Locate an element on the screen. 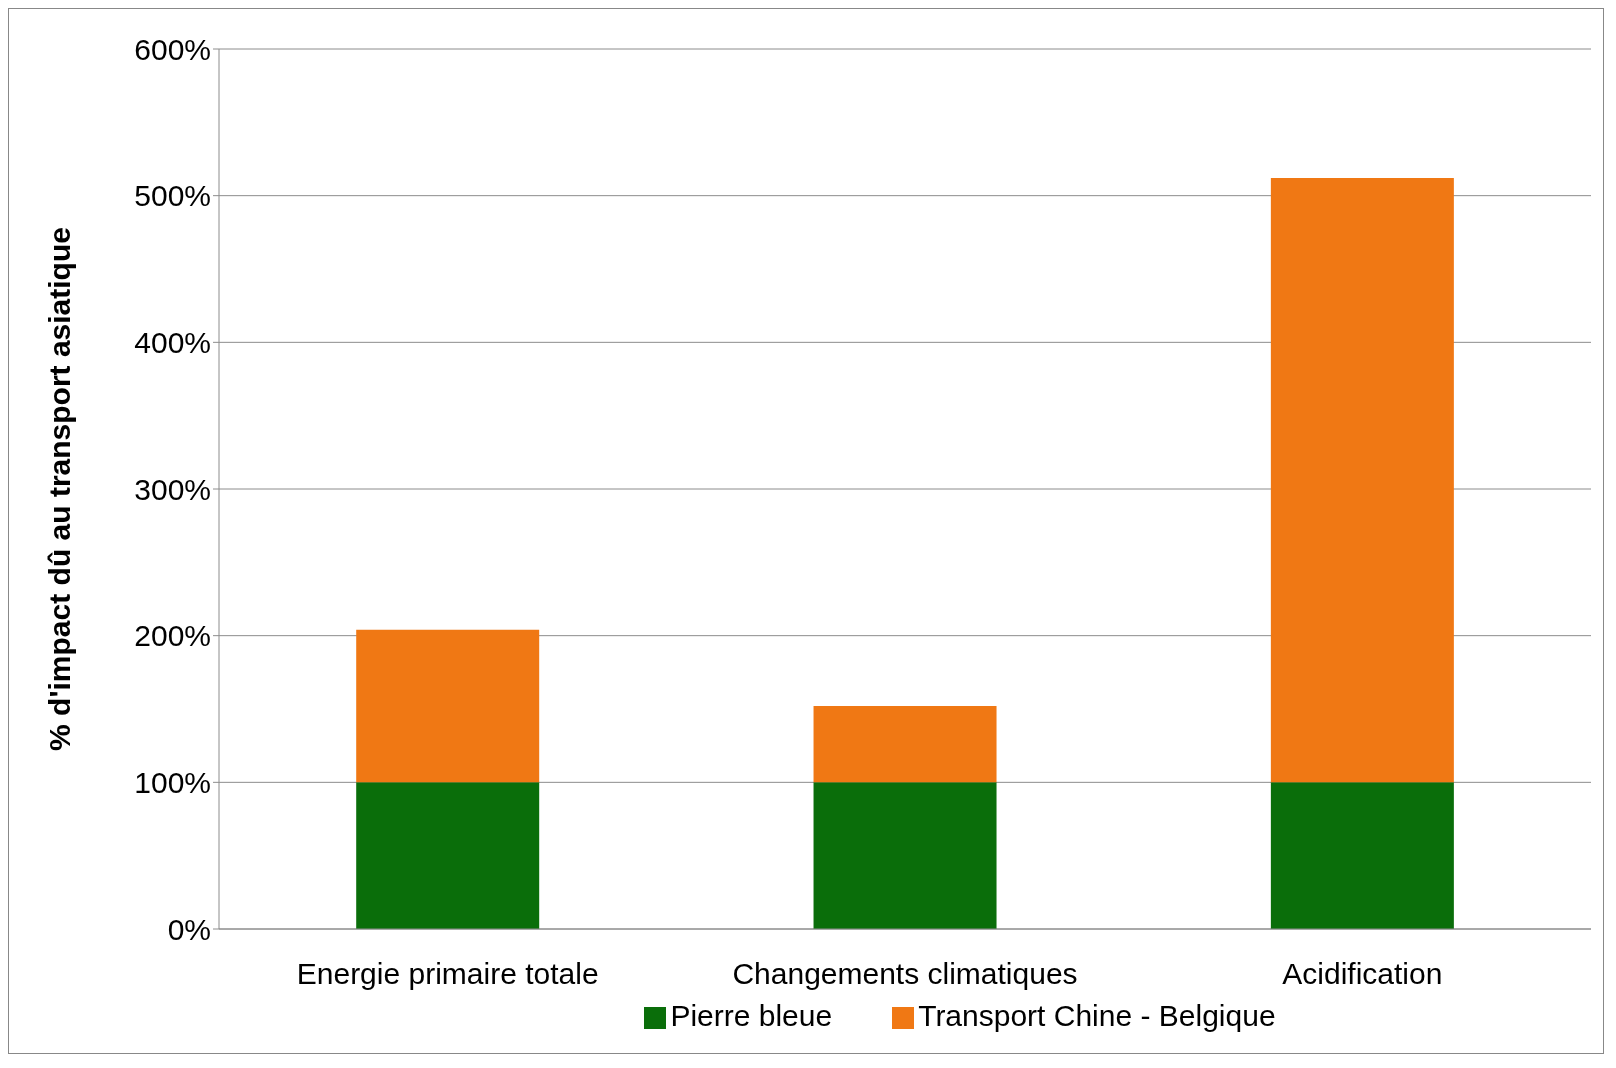 The image size is (1616, 1068). x-tick-label: Acidification is located at coordinates (1362, 974).